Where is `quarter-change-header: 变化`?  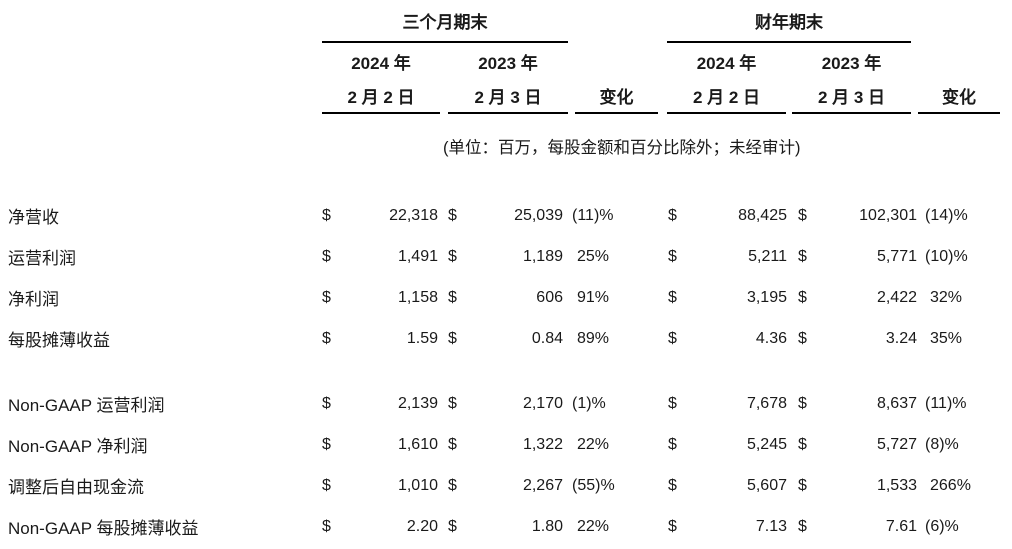 quarter-change-header: 变化 is located at coordinates (616, 97).